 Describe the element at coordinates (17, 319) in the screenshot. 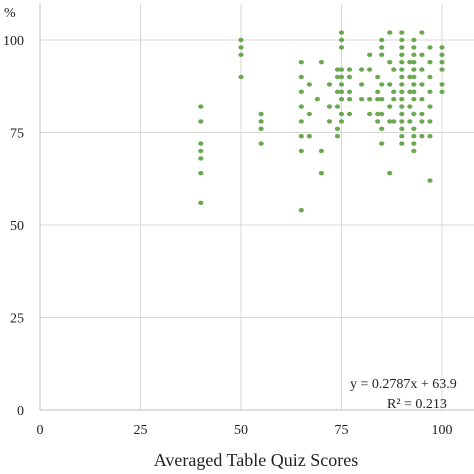

I see `y-tick-label-25: 25` at that location.